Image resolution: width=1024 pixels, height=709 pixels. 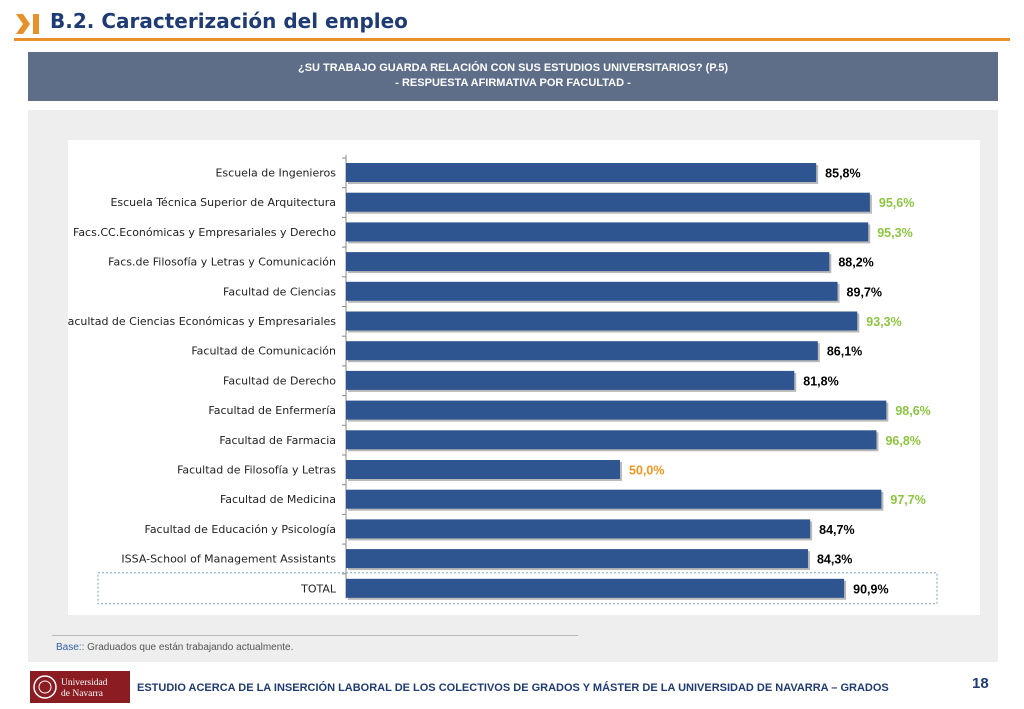 What do you see at coordinates (318, 588) in the screenshot?
I see `category-label: TOTAL` at bounding box center [318, 588].